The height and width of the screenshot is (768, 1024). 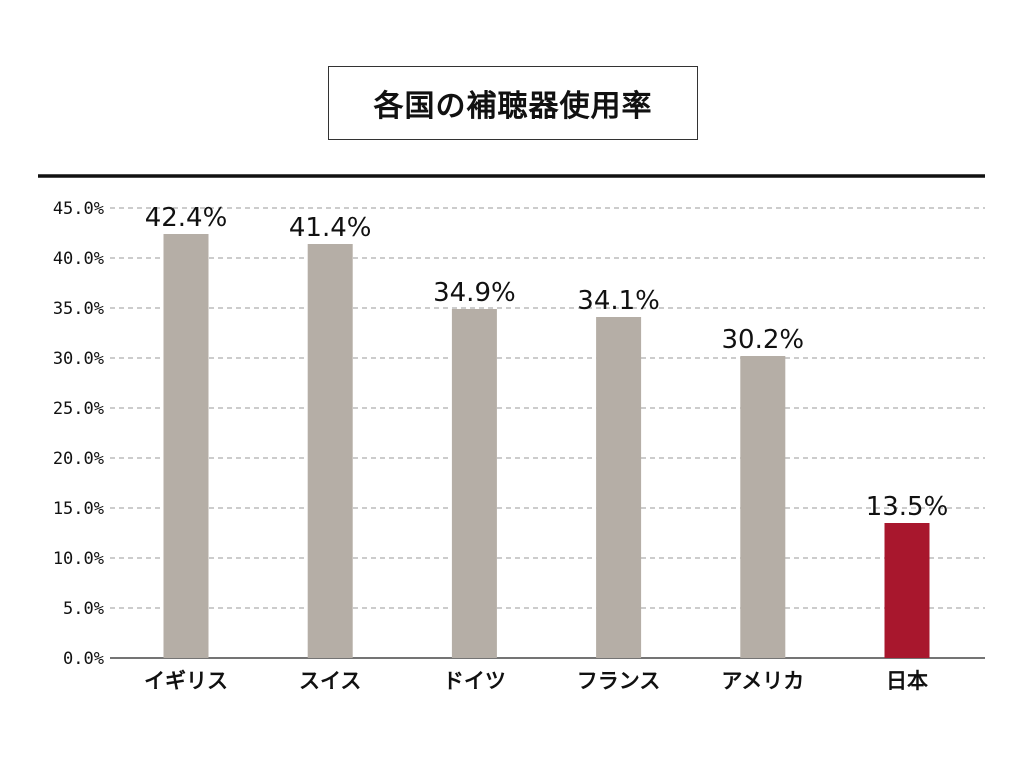 What do you see at coordinates (83, 659) in the screenshot?
I see `y-tick-label: 0.0%` at bounding box center [83, 659].